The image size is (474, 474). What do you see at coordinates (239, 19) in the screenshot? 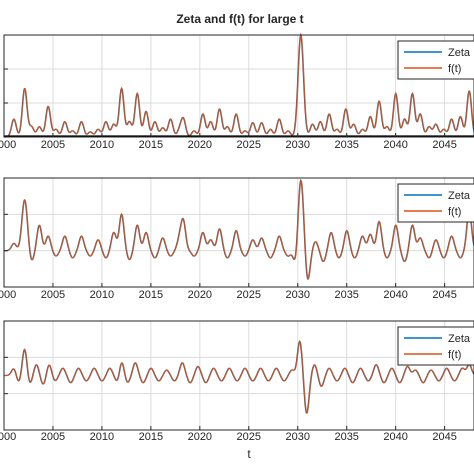
I see `chart-title: Zeta and f(t) for large t` at bounding box center [239, 19].